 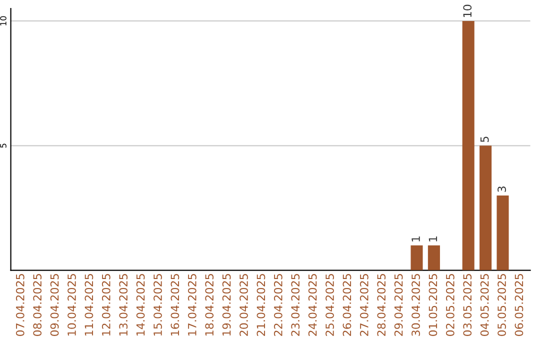 I want to click on x-tick-label: 09.04.2025, so click(x=54, y=305).